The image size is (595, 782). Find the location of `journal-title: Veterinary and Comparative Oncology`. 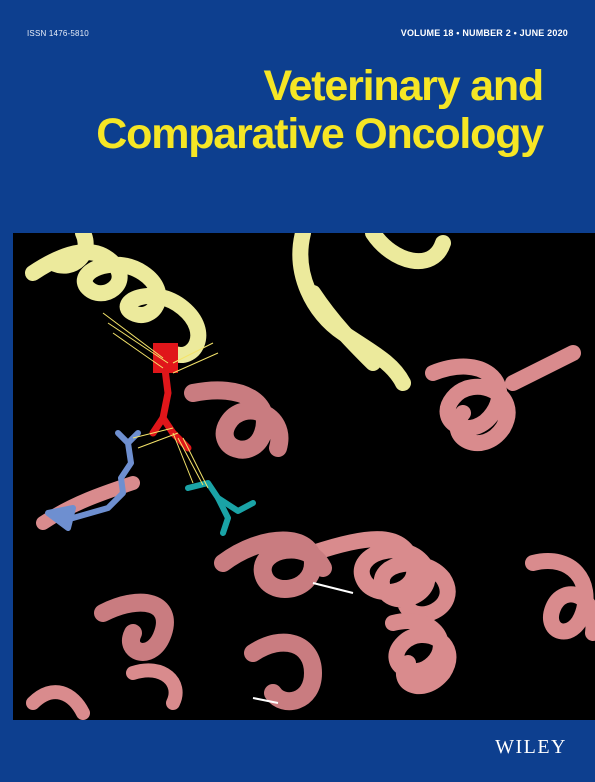

journal-title: Veterinary and Comparative Oncology is located at coordinates (320, 110).